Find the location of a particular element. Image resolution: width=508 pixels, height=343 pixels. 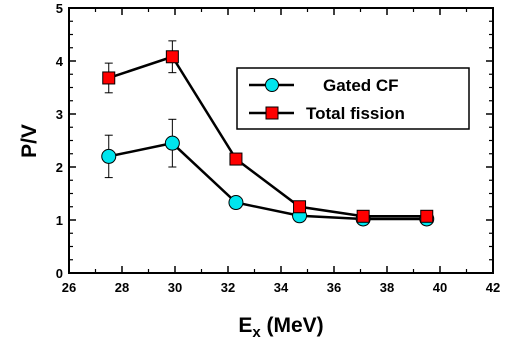

x-tick-label: 40 is located at coordinates (440, 287).